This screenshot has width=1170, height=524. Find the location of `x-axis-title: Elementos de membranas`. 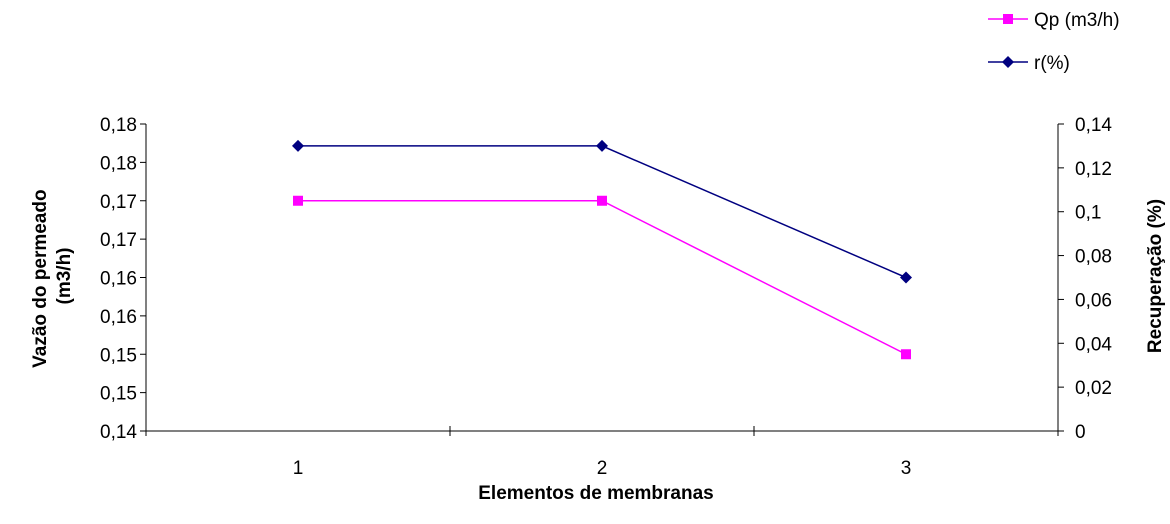

x-axis-title: Elementos de membranas is located at coordinates (595, 493).